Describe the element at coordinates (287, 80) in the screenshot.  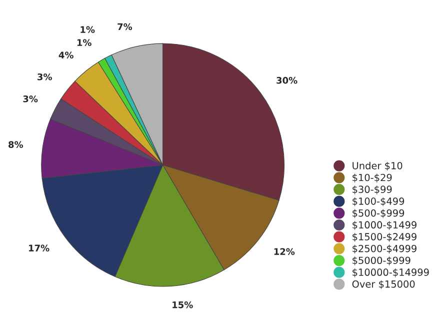
I see `data-label: 30%` at that location.